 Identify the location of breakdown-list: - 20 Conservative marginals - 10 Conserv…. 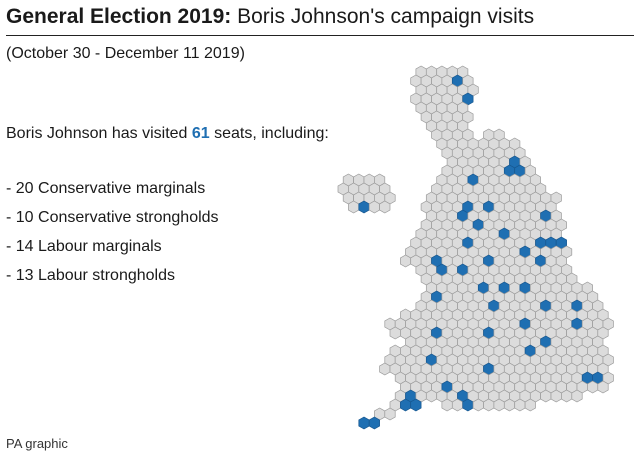
(112, 232).